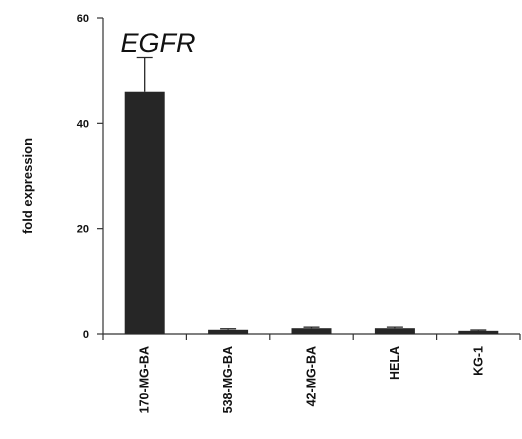 The height and width of the screenshot is (439, 522). What do you see at coordinates (312, 376) in the screenshot?
I see `x-tick-label: 42-MG-BA` at bounding box center [312, 376].